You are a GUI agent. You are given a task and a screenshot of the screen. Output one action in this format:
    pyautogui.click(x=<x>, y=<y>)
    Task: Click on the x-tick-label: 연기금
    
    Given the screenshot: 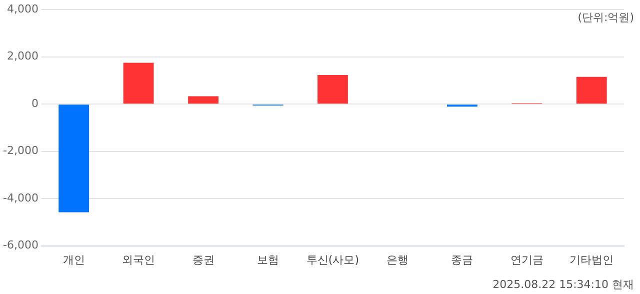 What is the action you would take?
    pyautogui.click(x=527, y=259)
    